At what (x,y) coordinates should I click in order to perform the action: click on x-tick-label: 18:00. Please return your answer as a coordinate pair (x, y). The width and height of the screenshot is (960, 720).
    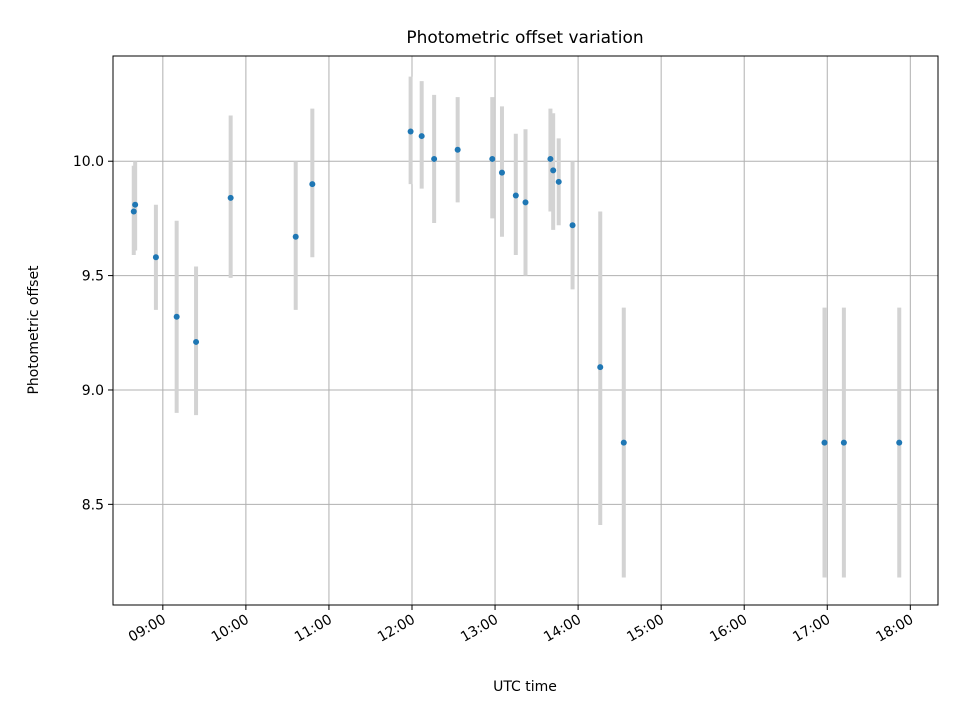
    Looking at the image, I should click on (894, 629).